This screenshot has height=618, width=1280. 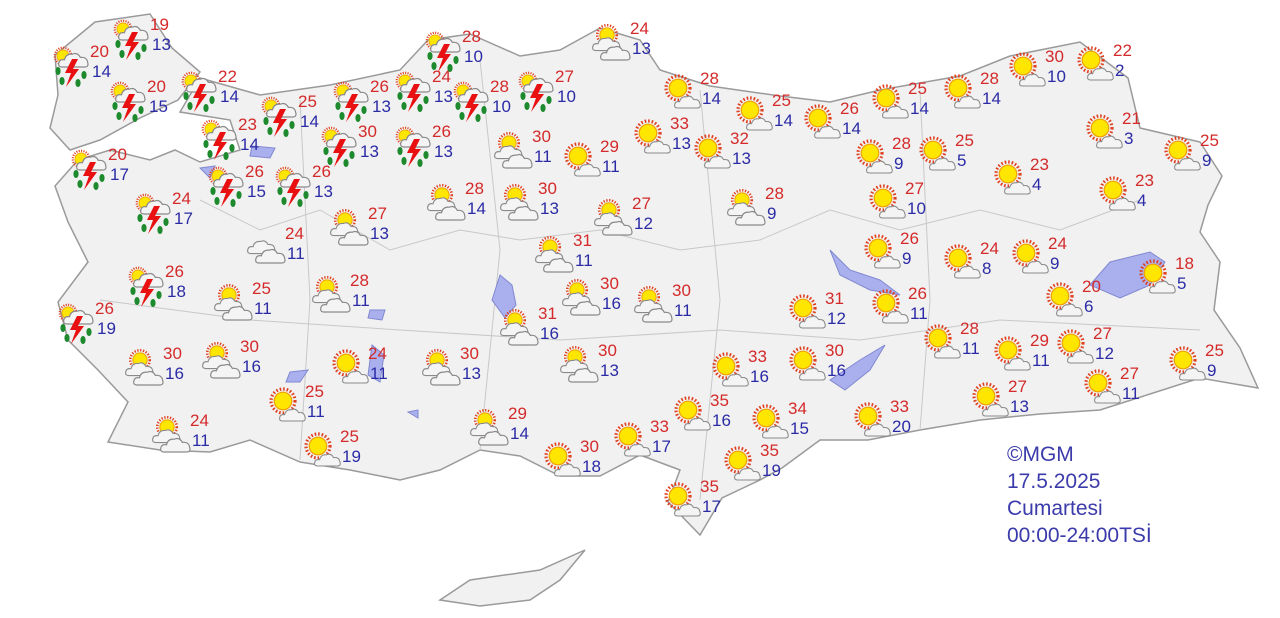 I want to click on weather-station: 28 11, so click(x=967, y=346).